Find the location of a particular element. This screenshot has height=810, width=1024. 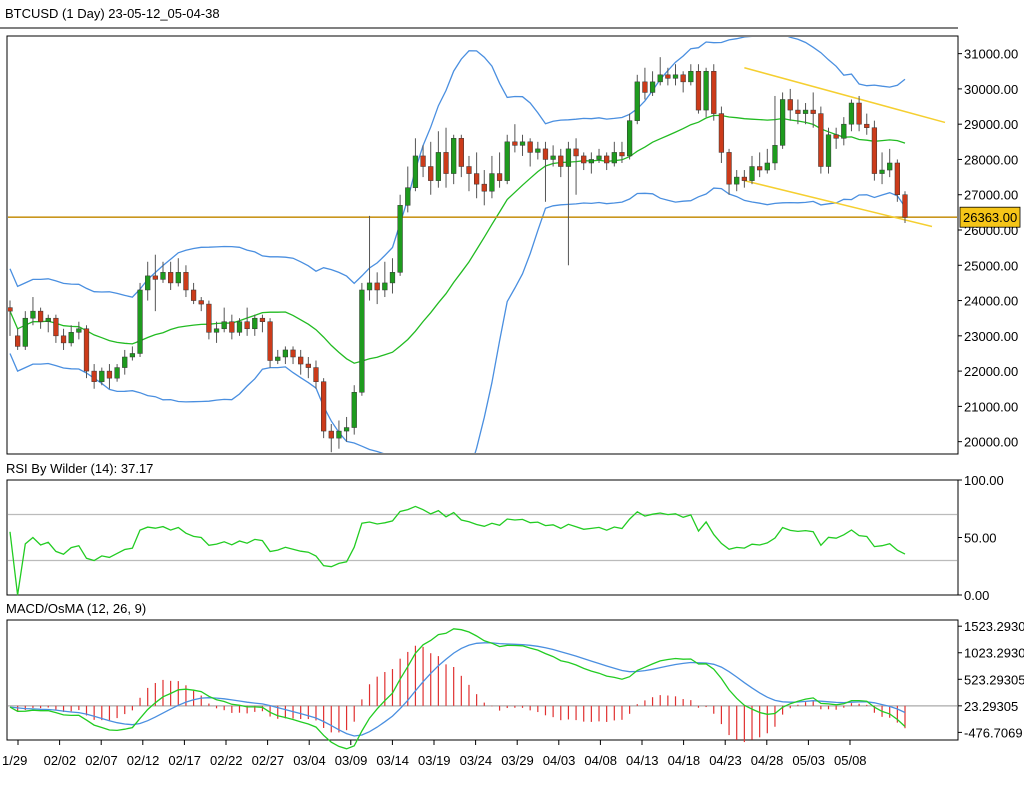

price-tick-label: 31000.00 is located at coordinates (991, 54).